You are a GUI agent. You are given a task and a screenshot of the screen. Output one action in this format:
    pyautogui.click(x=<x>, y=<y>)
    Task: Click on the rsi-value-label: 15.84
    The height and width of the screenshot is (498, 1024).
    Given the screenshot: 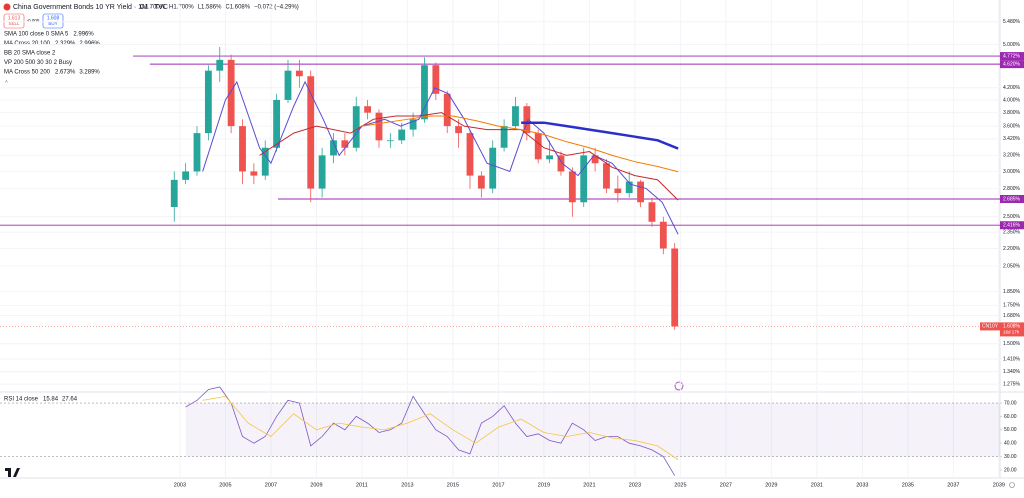 What is the action you would take?
    pyautogui.click(x=51, y=400)
    